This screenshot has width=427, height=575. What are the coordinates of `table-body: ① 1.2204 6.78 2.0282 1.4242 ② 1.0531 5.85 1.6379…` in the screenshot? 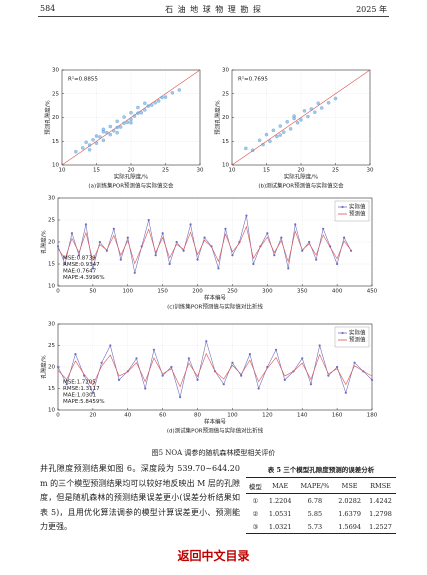 It's located at (321, 514).